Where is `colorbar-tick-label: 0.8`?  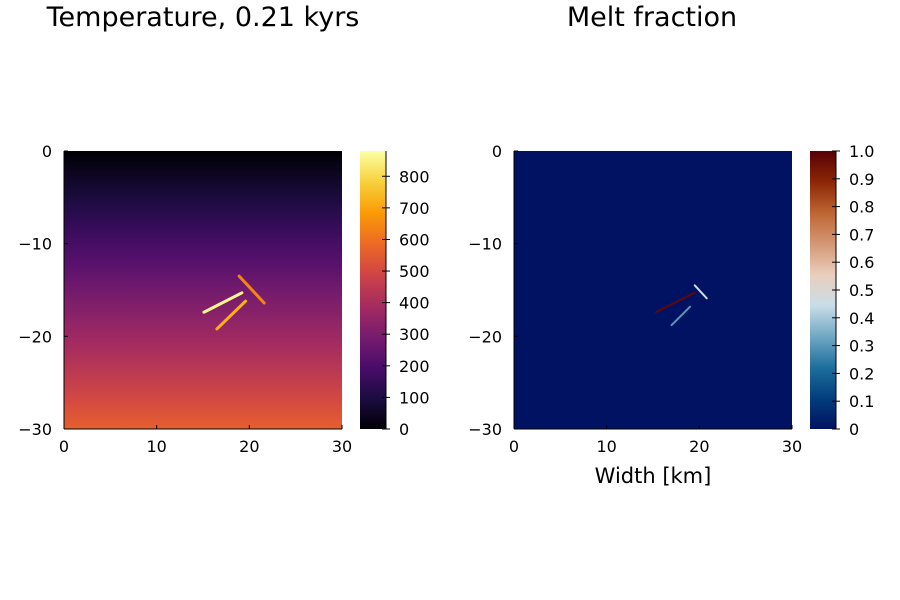 colorbar-tick-label: 0.8 is located at coordinates (861, 207).